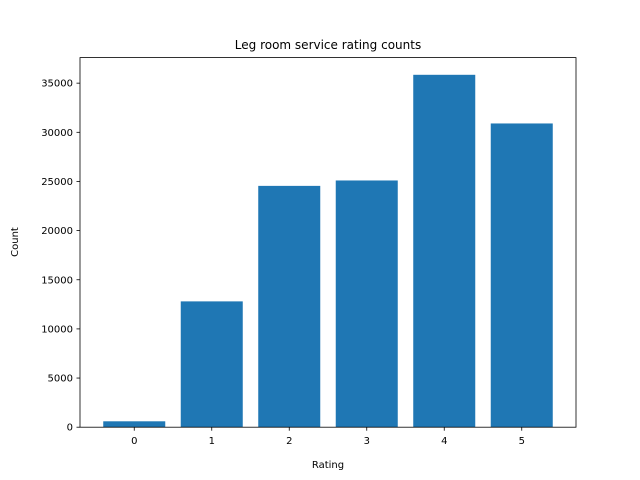 Image resolution: width=640 pixels, height=480 pixels. Describe the element at coordinates (522, 441) in the screenshot. I see `x-tick-label: 5` at that location.